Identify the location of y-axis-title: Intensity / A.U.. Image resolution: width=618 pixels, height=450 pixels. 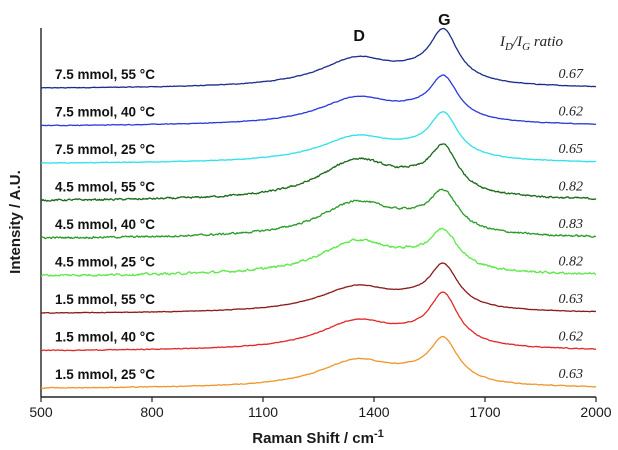
(15, 222).